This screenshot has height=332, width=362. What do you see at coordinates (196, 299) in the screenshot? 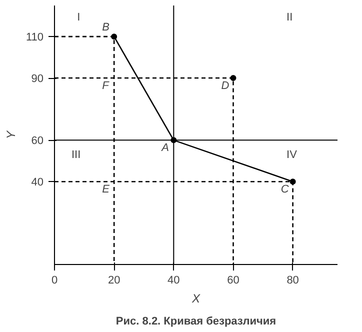
I see `x-axis-title: X` at bounding box center [196, 299].